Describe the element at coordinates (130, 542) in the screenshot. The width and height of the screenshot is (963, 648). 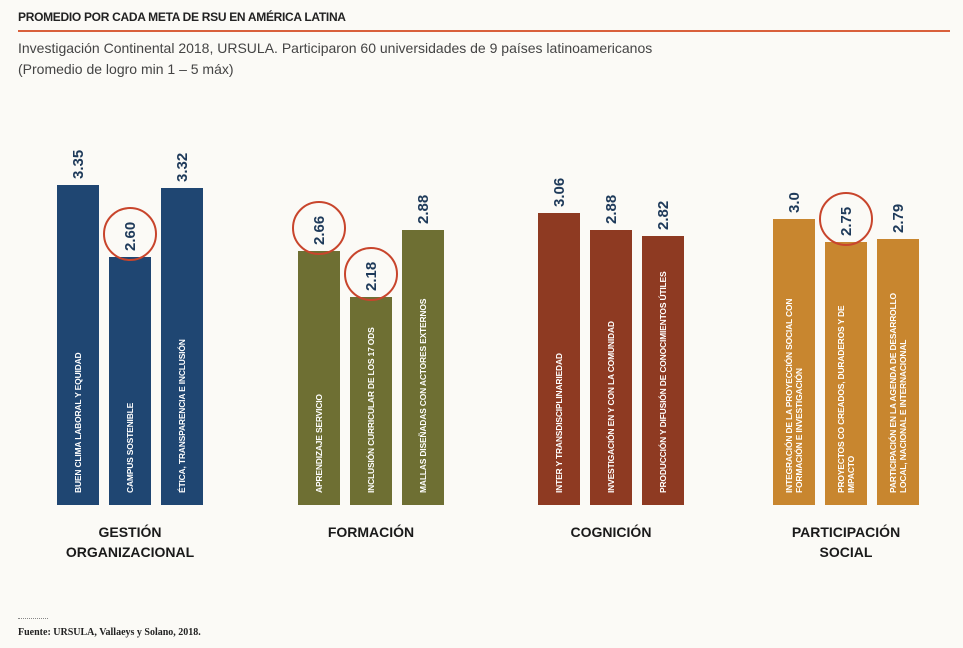
I see `group-label: GESTIÓN ORGANIZACIONAL` at that location.